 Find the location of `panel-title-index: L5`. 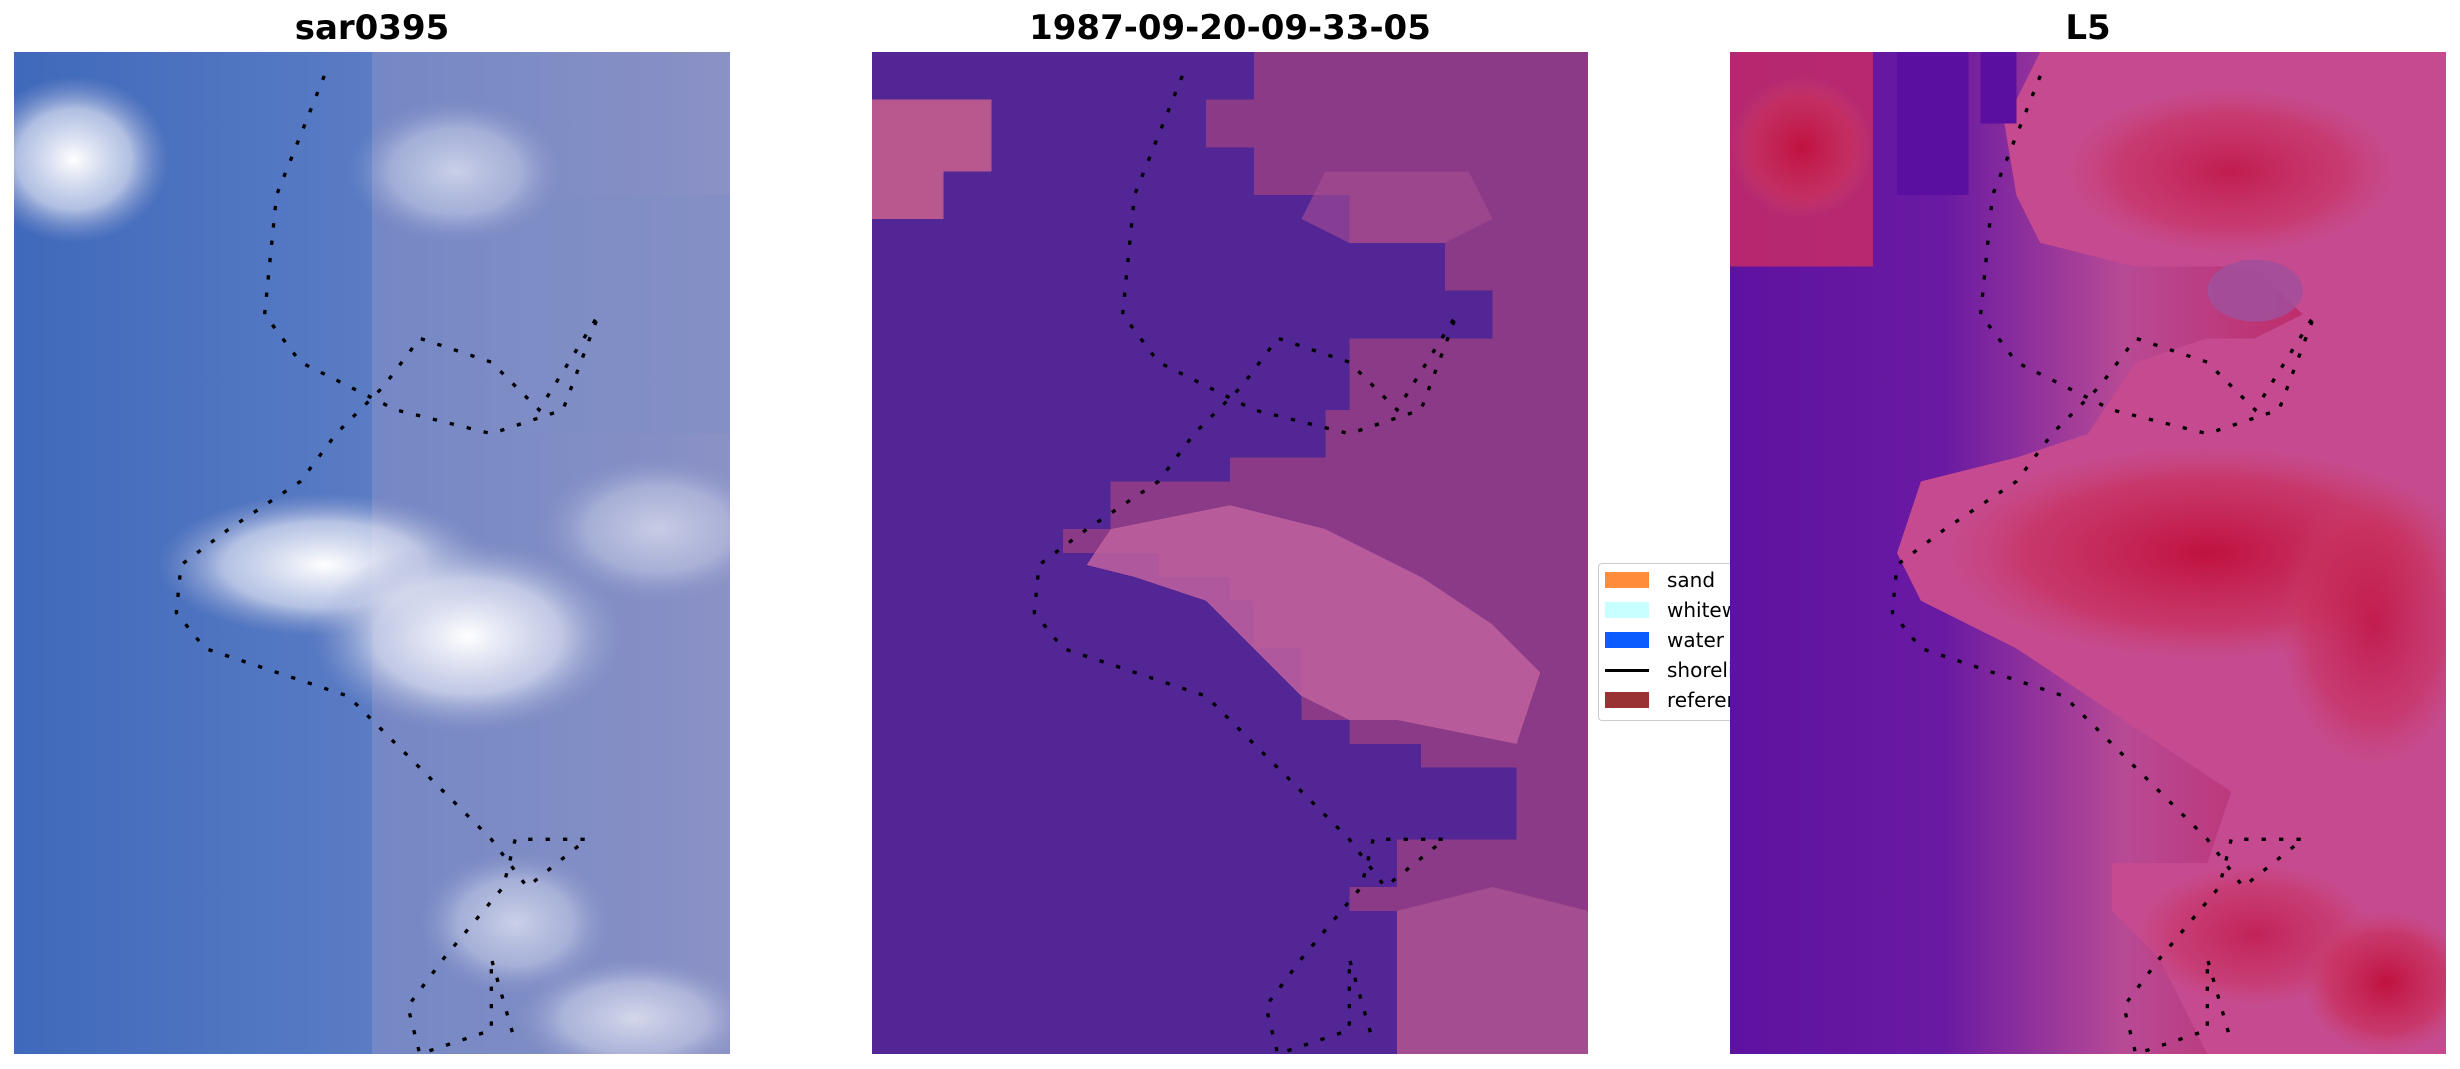

panel-title-index: L5 is located at coordinates (2088, 28).